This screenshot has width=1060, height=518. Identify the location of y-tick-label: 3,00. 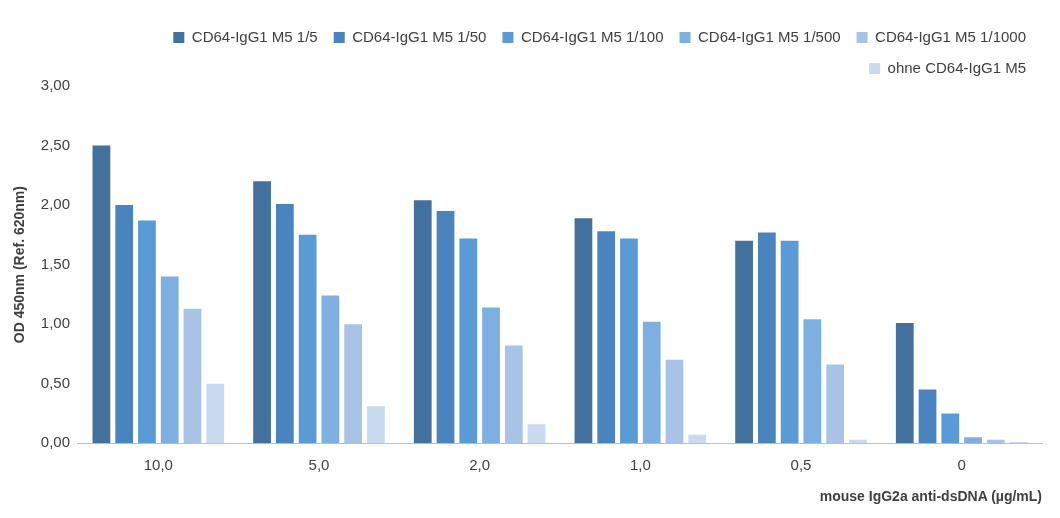
(55, 85).